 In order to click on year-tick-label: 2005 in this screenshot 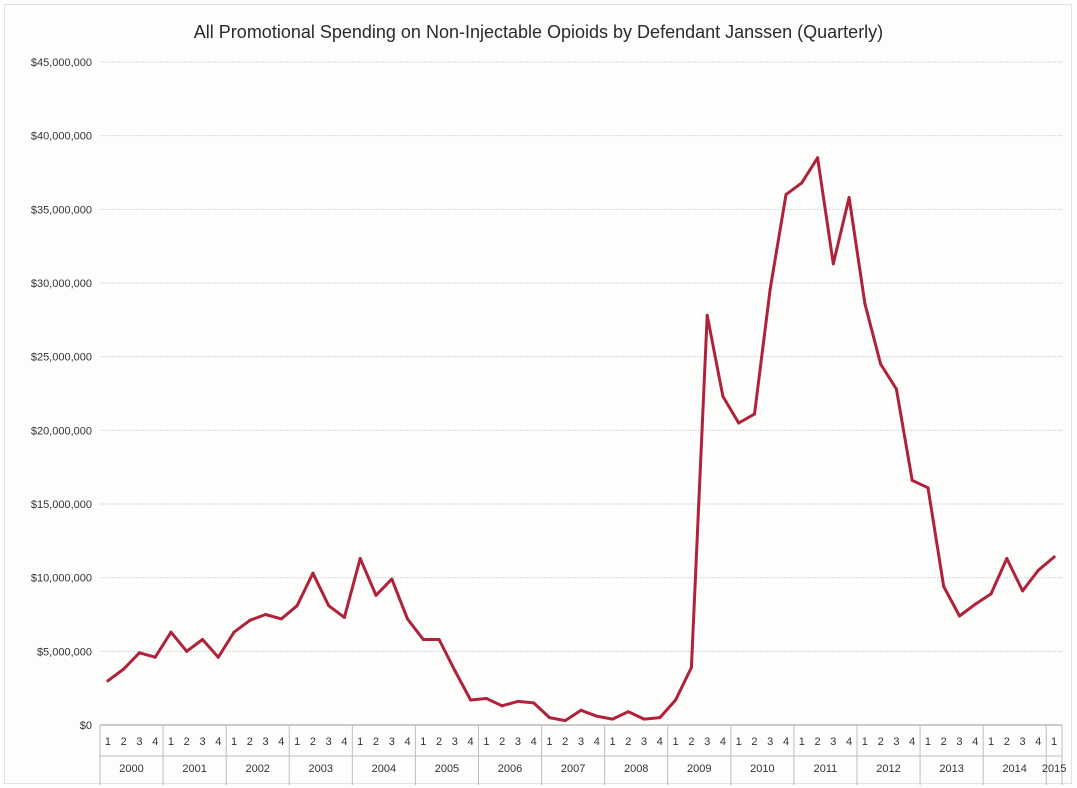, I will do `click(447, 769)`.